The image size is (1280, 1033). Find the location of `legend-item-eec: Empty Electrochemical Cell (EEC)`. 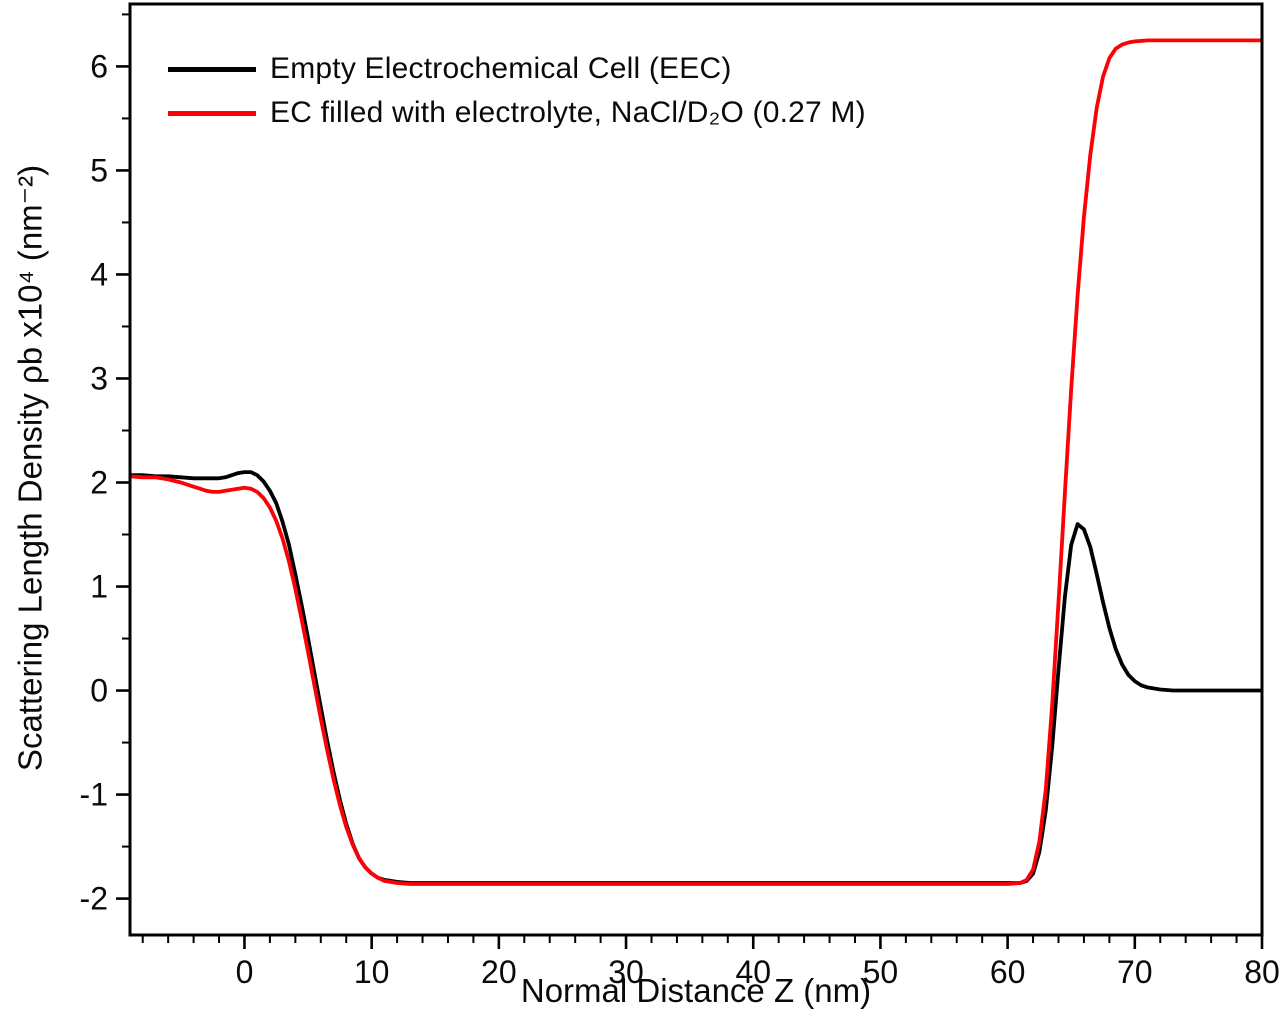

legend-item-eec: Empty Electrochemical Cell (EEC) is located at coordinates (517, 69).